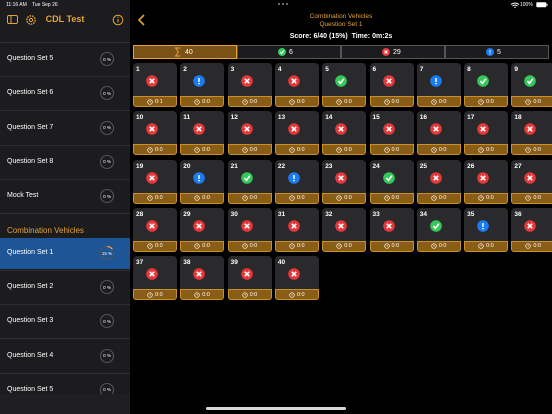 This screenshot has width=552, height=414. What do you see at coordinates (542, 5) in the screenshot?
I see `battery-icon` at bounding box center [542, 5].